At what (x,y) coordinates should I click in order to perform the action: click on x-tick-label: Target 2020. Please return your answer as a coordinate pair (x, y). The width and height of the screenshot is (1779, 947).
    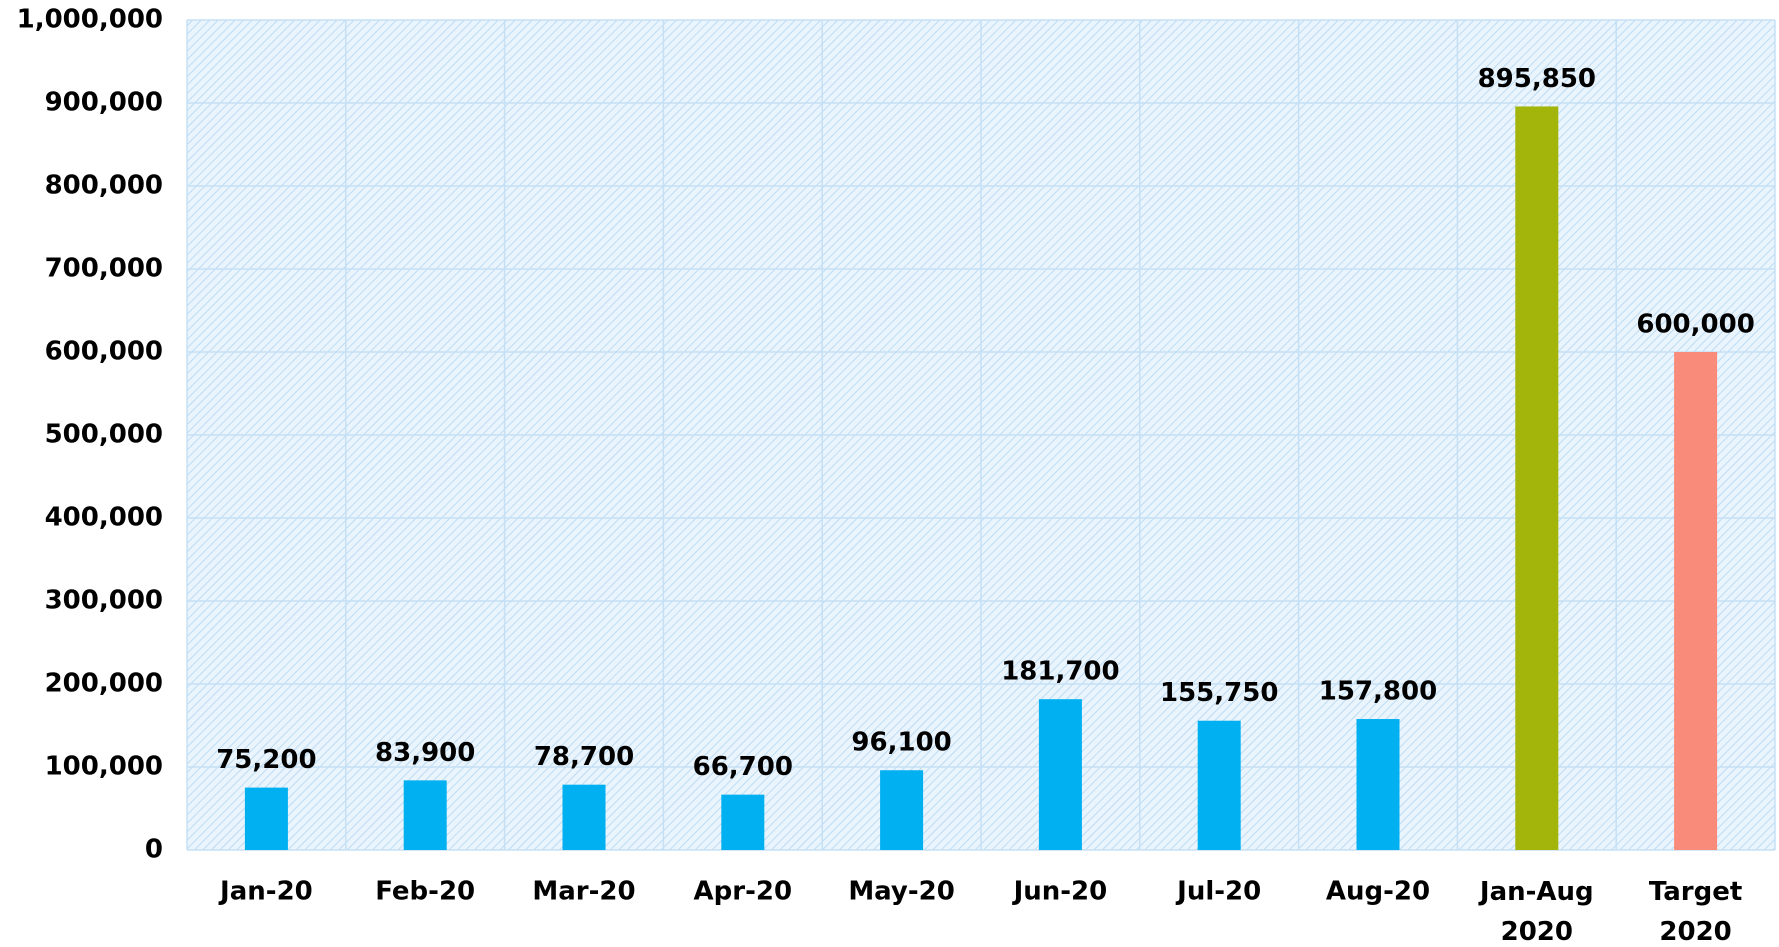
    Looking at the image, I should click on (1695, 912).